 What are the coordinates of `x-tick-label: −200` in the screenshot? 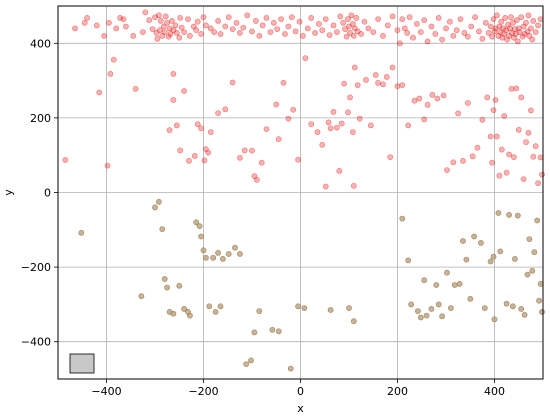 It's located at (203, 391).